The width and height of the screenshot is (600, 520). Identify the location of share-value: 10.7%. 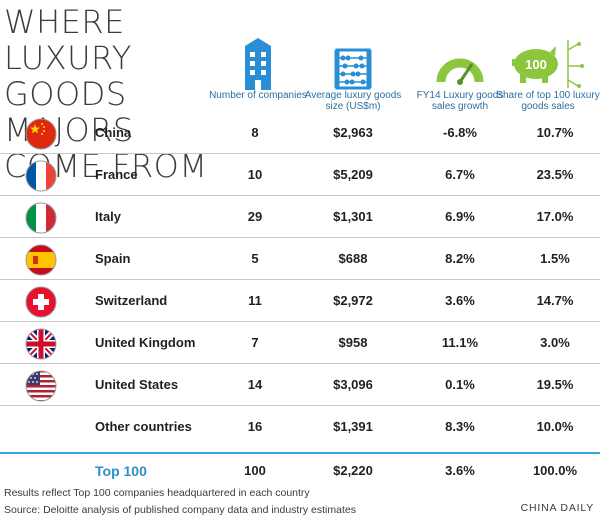
(555, 132).